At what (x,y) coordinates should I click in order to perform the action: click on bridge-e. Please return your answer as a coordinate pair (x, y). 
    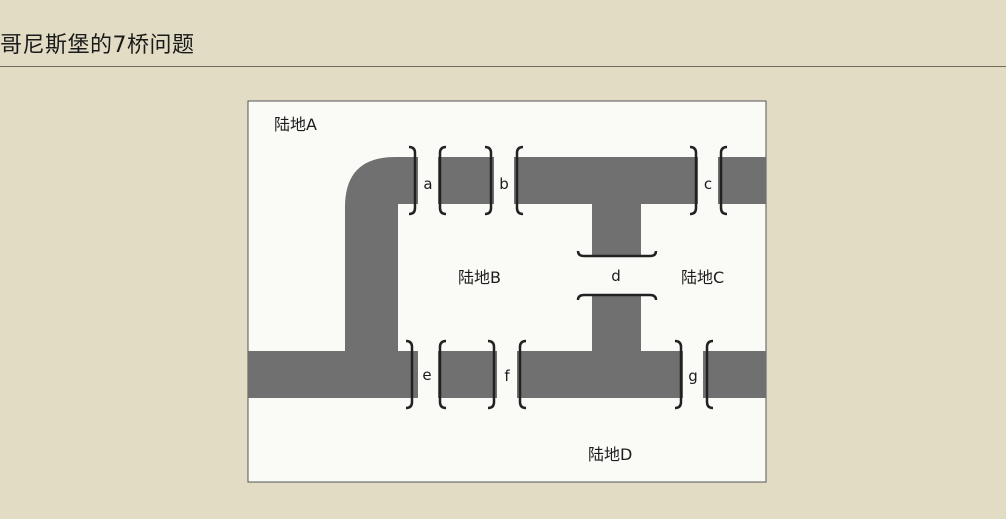
    Looking at the image, I should click on (426, 374).